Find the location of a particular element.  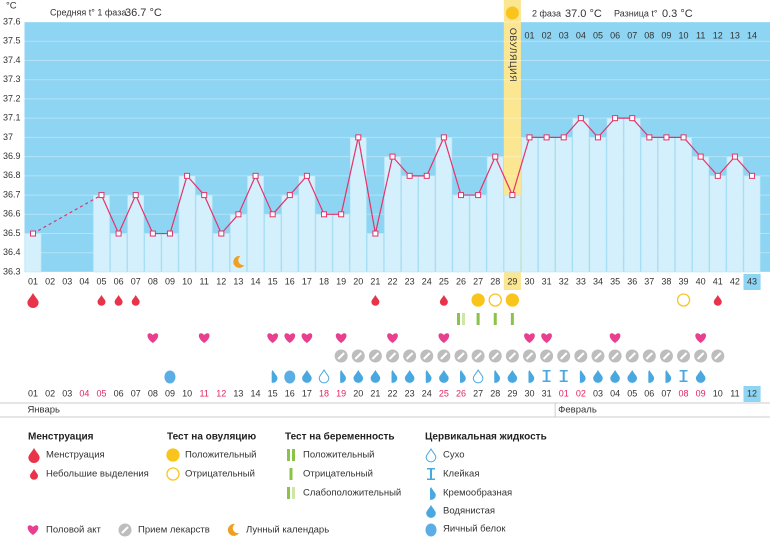

phase2-day: 05 is located at coordinates (598, 35).